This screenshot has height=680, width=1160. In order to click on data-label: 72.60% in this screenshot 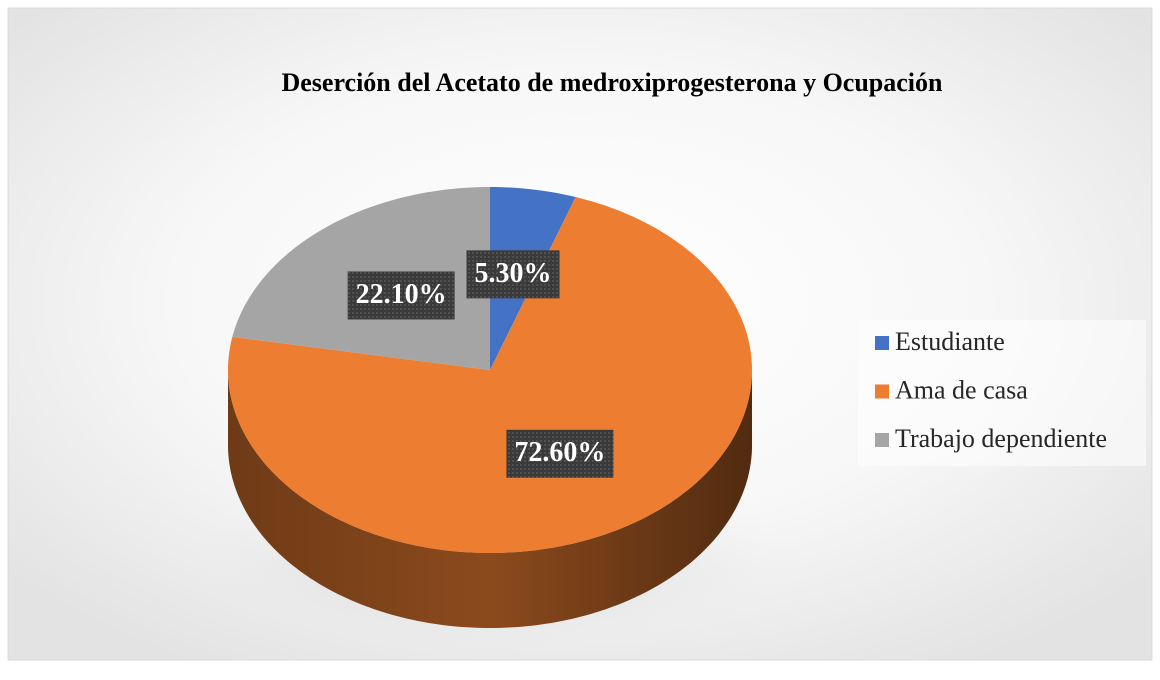, I will do `click(559, 452)`.